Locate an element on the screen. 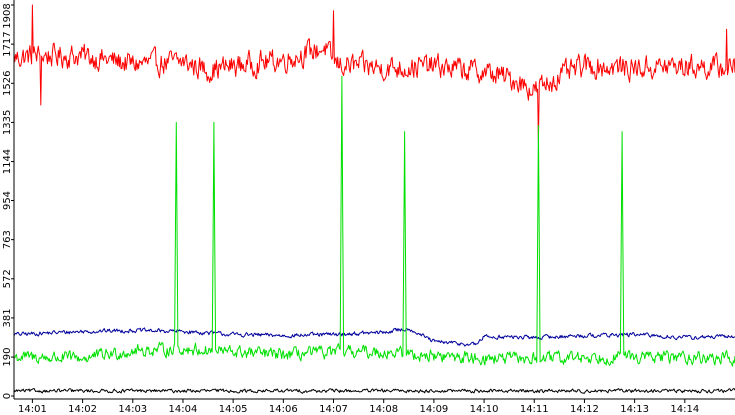  x-tick-label: 14:02 is located at coordinates (82, 409).